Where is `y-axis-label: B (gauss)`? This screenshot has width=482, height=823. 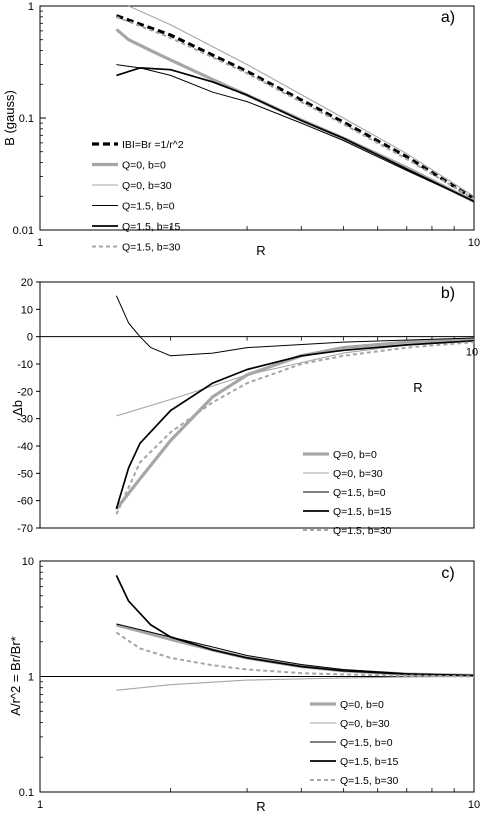
y-axis-label: B (gauss) is located at coordinates (9, 118).